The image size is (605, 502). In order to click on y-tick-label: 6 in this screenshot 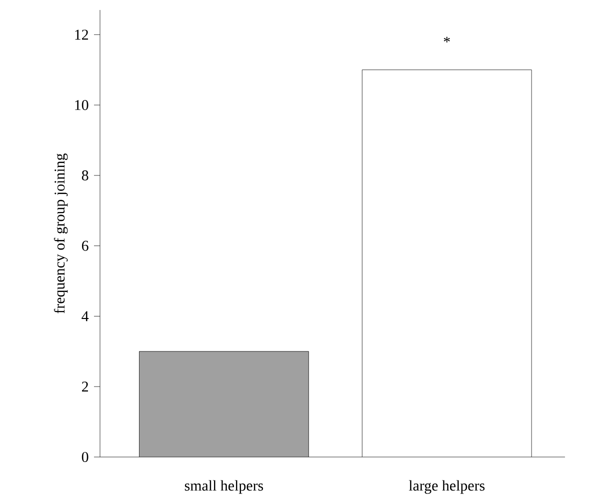, I will do `click(85, 245)`.